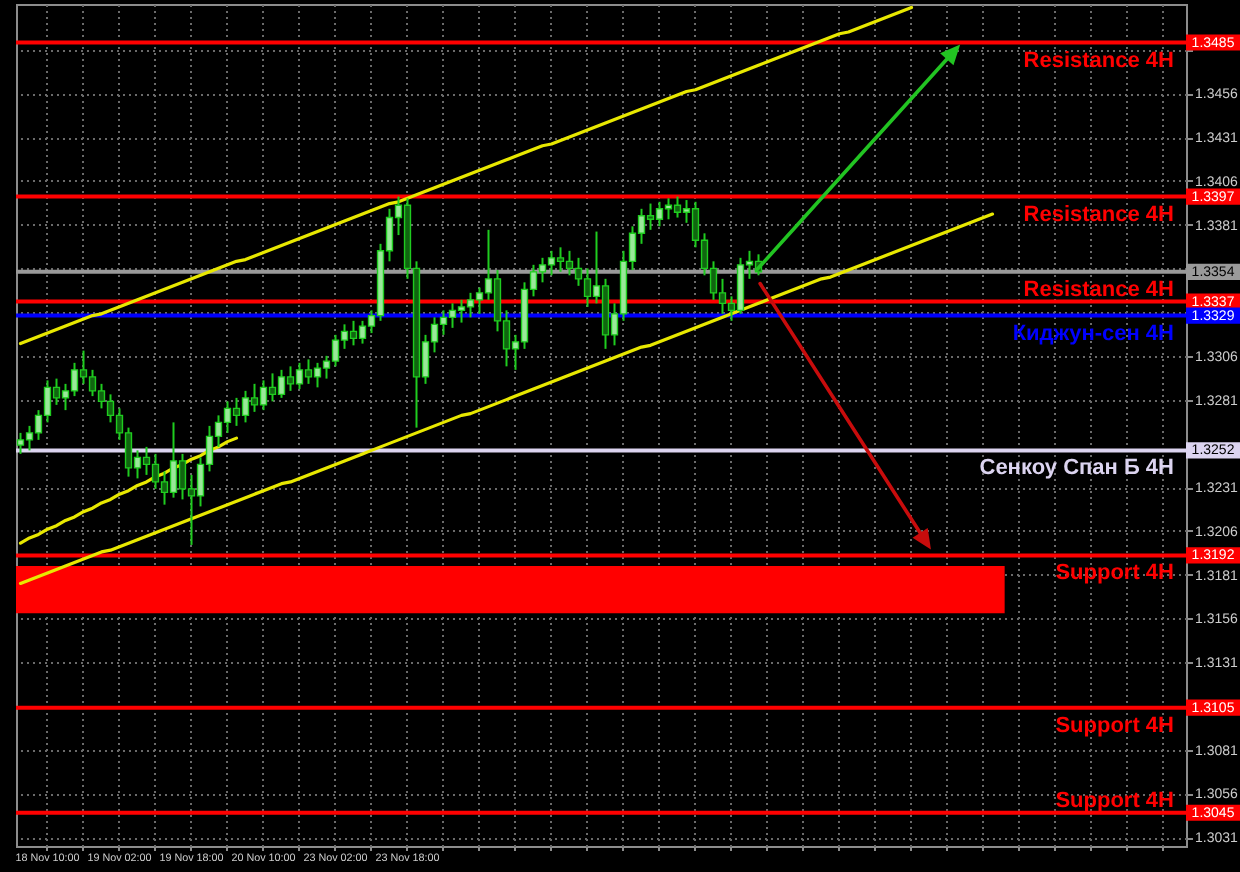 The height and width of the screenshot is (872, 1240). What do you see at coordinates (128, 490) in the screenshot?
I see `line-series` at bounding box center [128, 490].